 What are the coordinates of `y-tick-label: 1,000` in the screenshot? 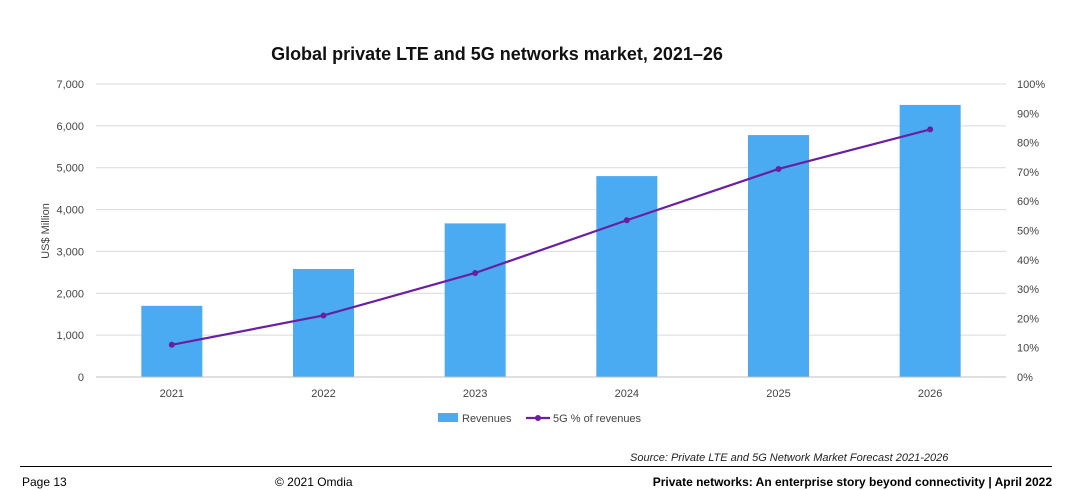 It's located at (70, 336).